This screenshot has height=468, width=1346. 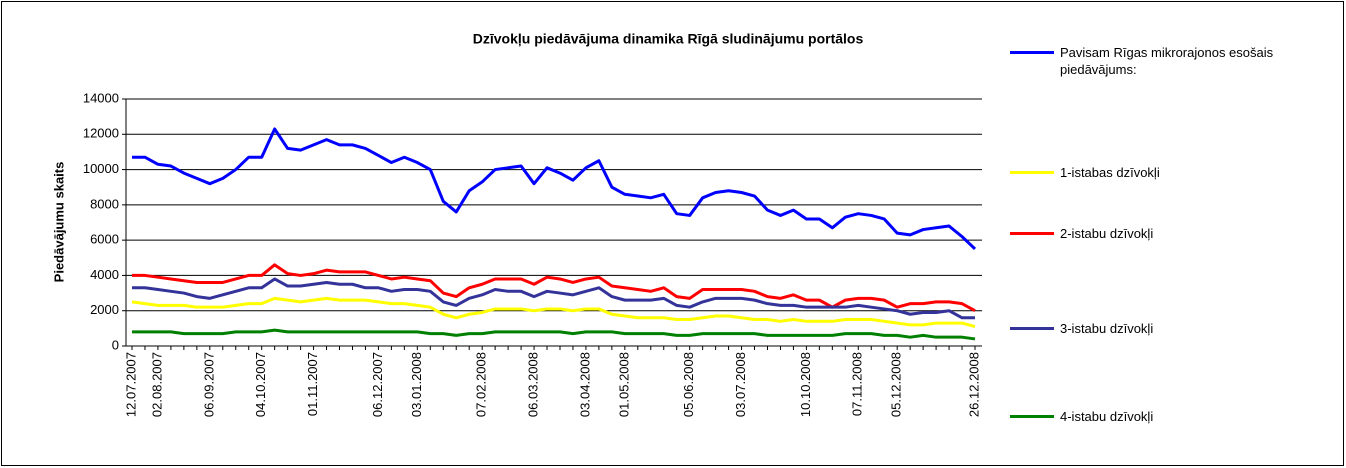 What do you see at coordinates (416, 384) in the screenshot?
I see `x-tick-label: 03.01.2008` at bounding box center [416, 384].